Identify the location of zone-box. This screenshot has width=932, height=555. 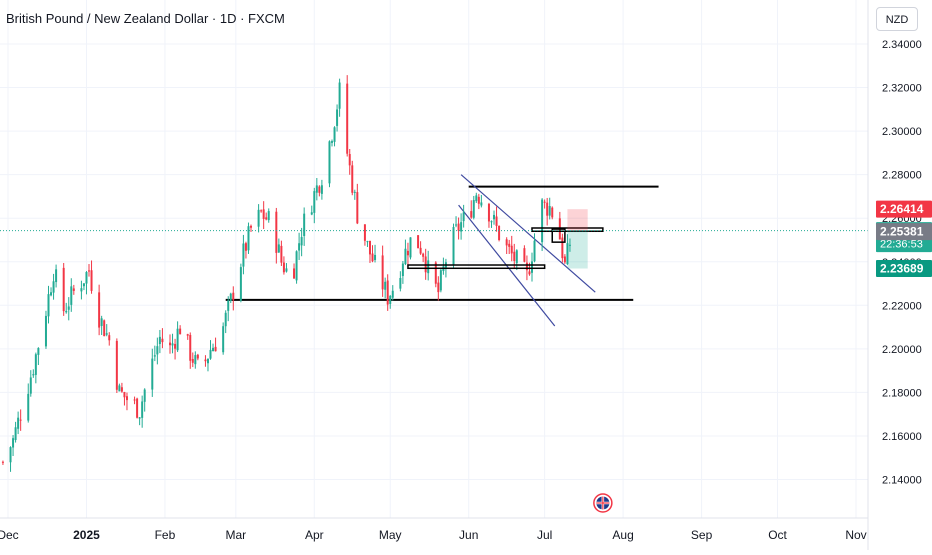
(476, 267).